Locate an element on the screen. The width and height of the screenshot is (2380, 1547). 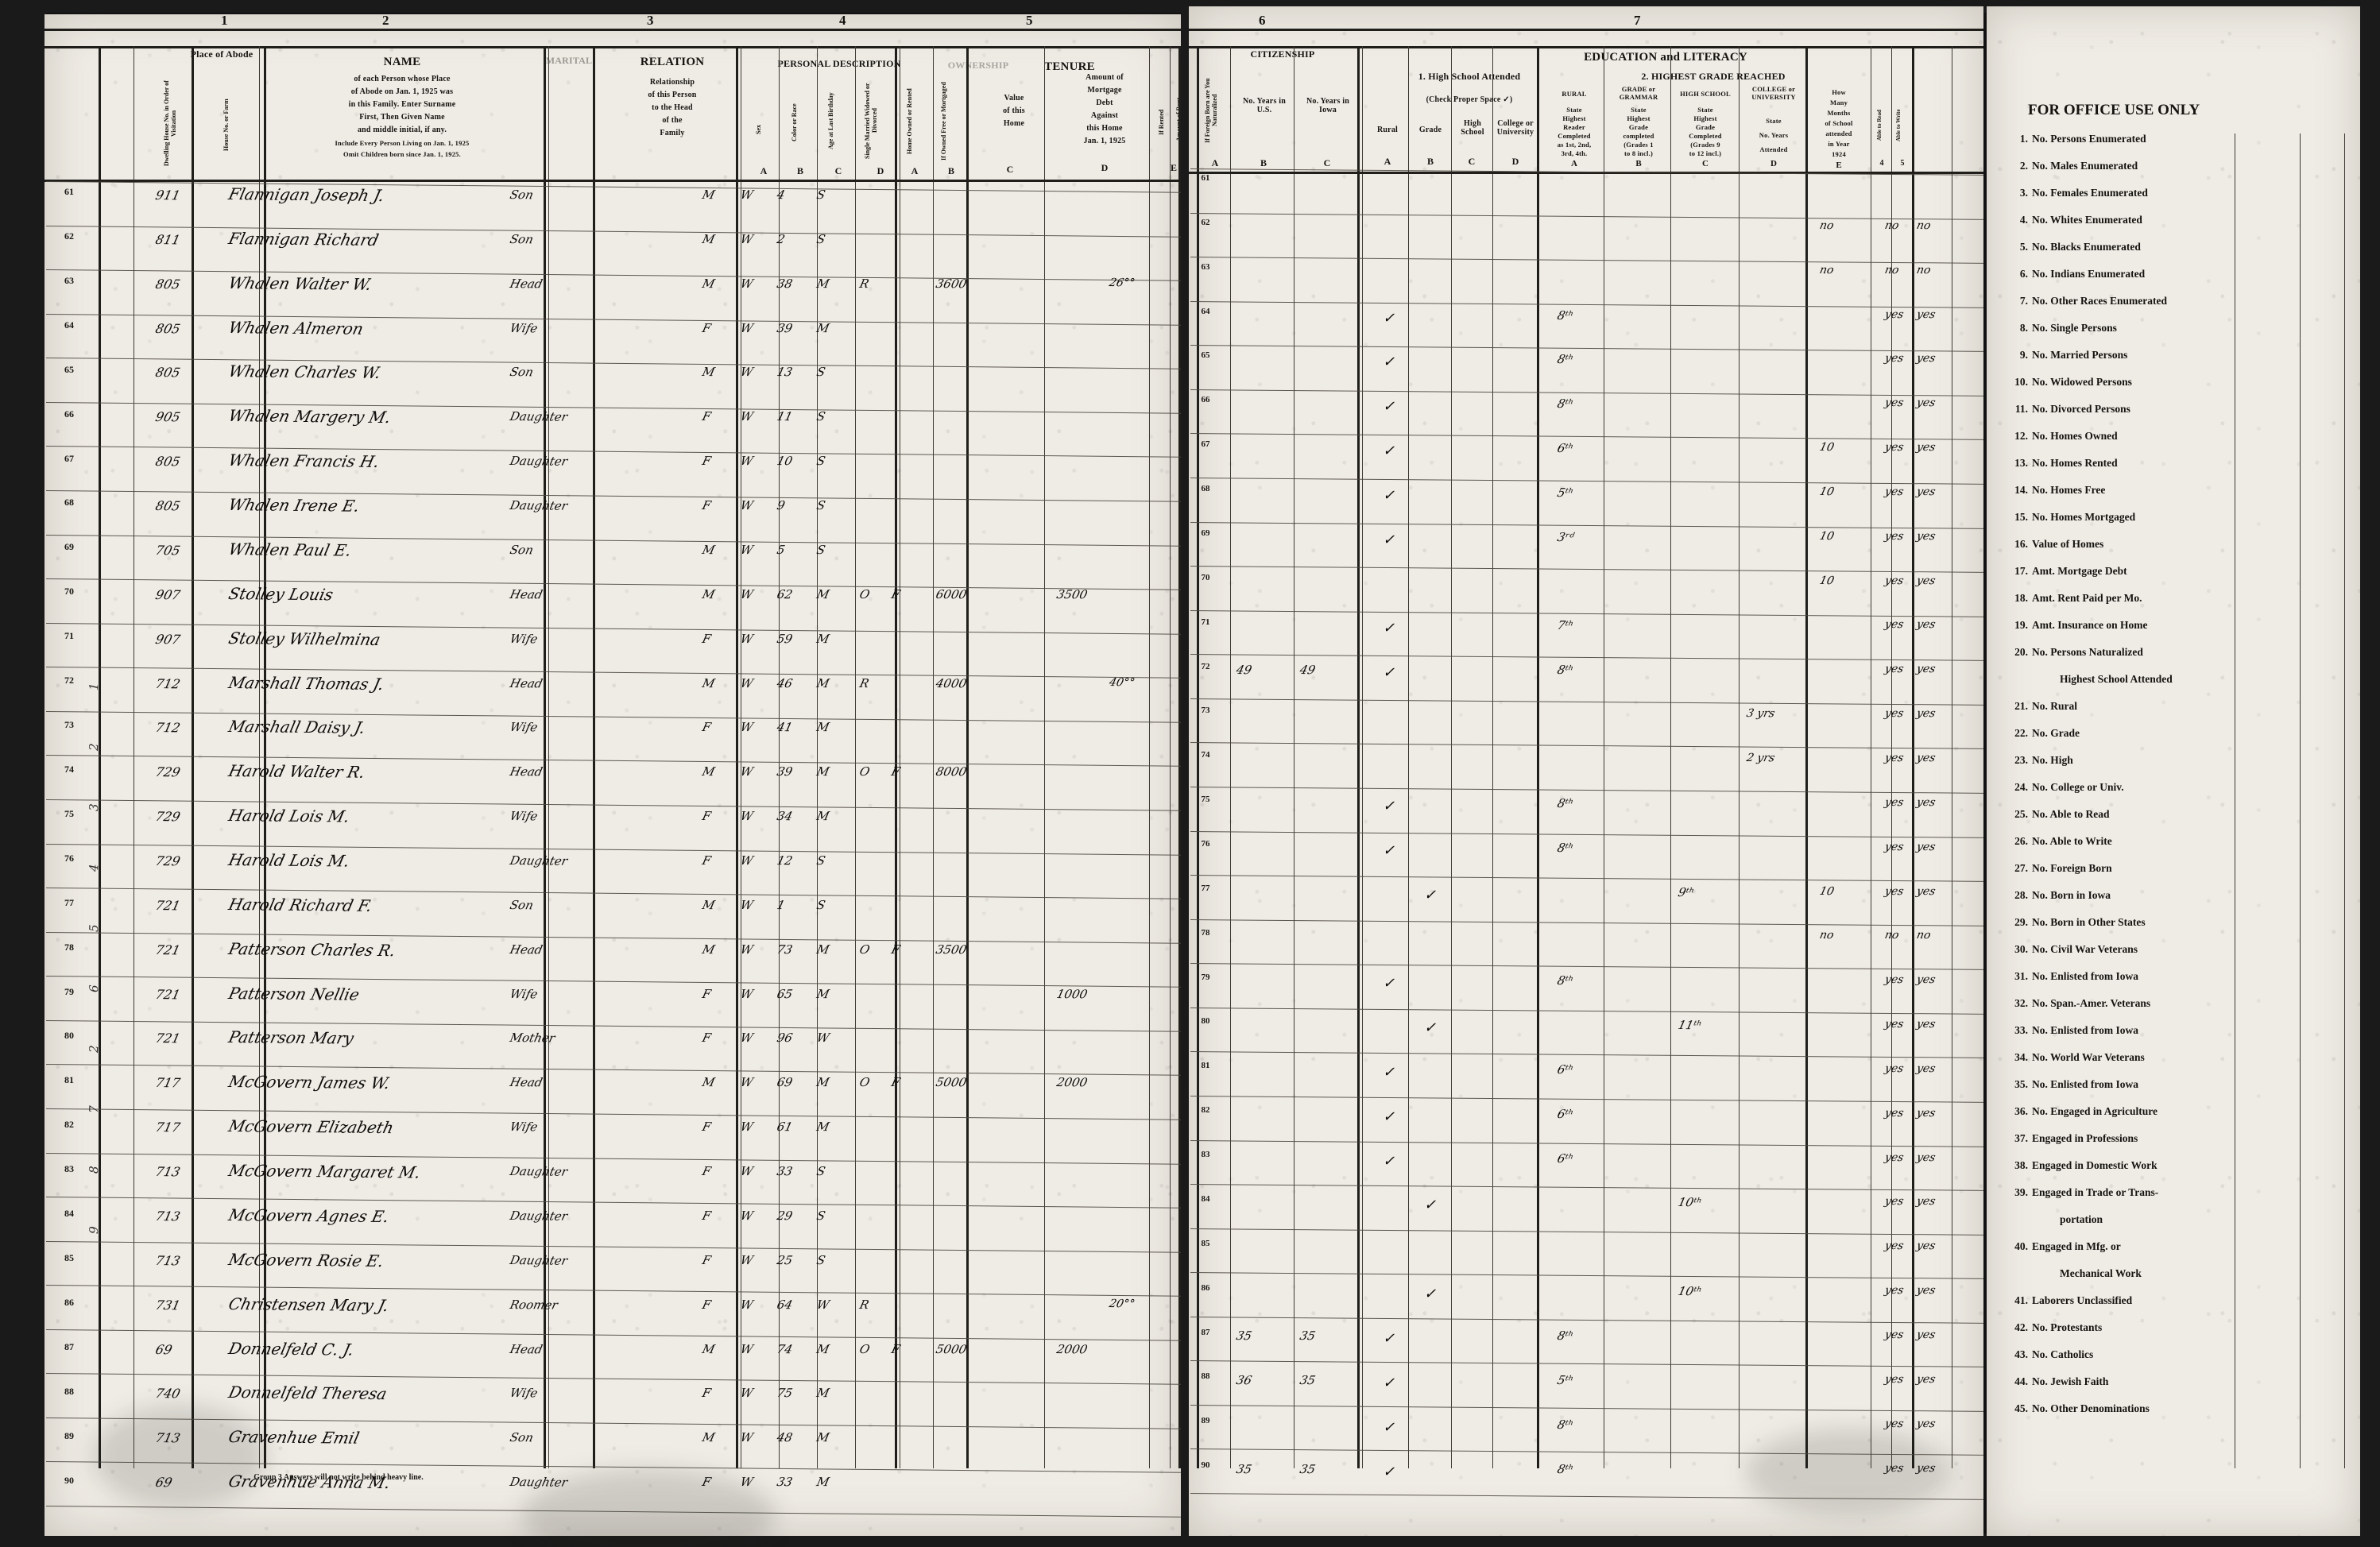
cell-relation: Head is located at coordinates (526, 682).